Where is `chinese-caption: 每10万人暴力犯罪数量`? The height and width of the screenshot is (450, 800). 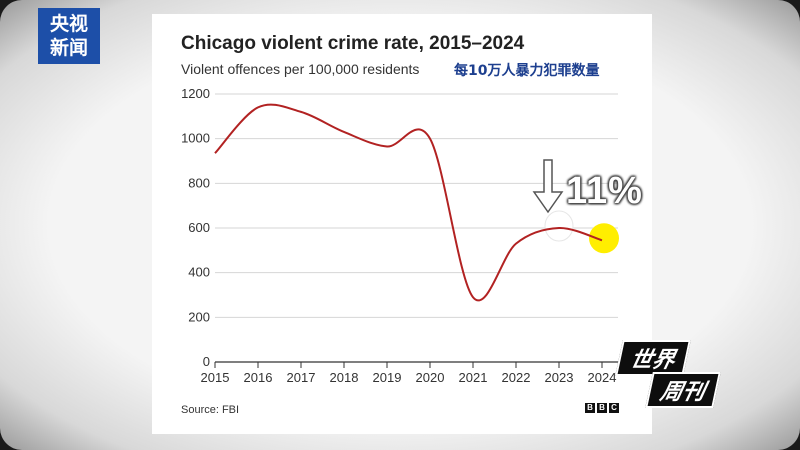 chinese-caption: 每10万人暴力犯罪数量 is located at coordinates (527, 71).